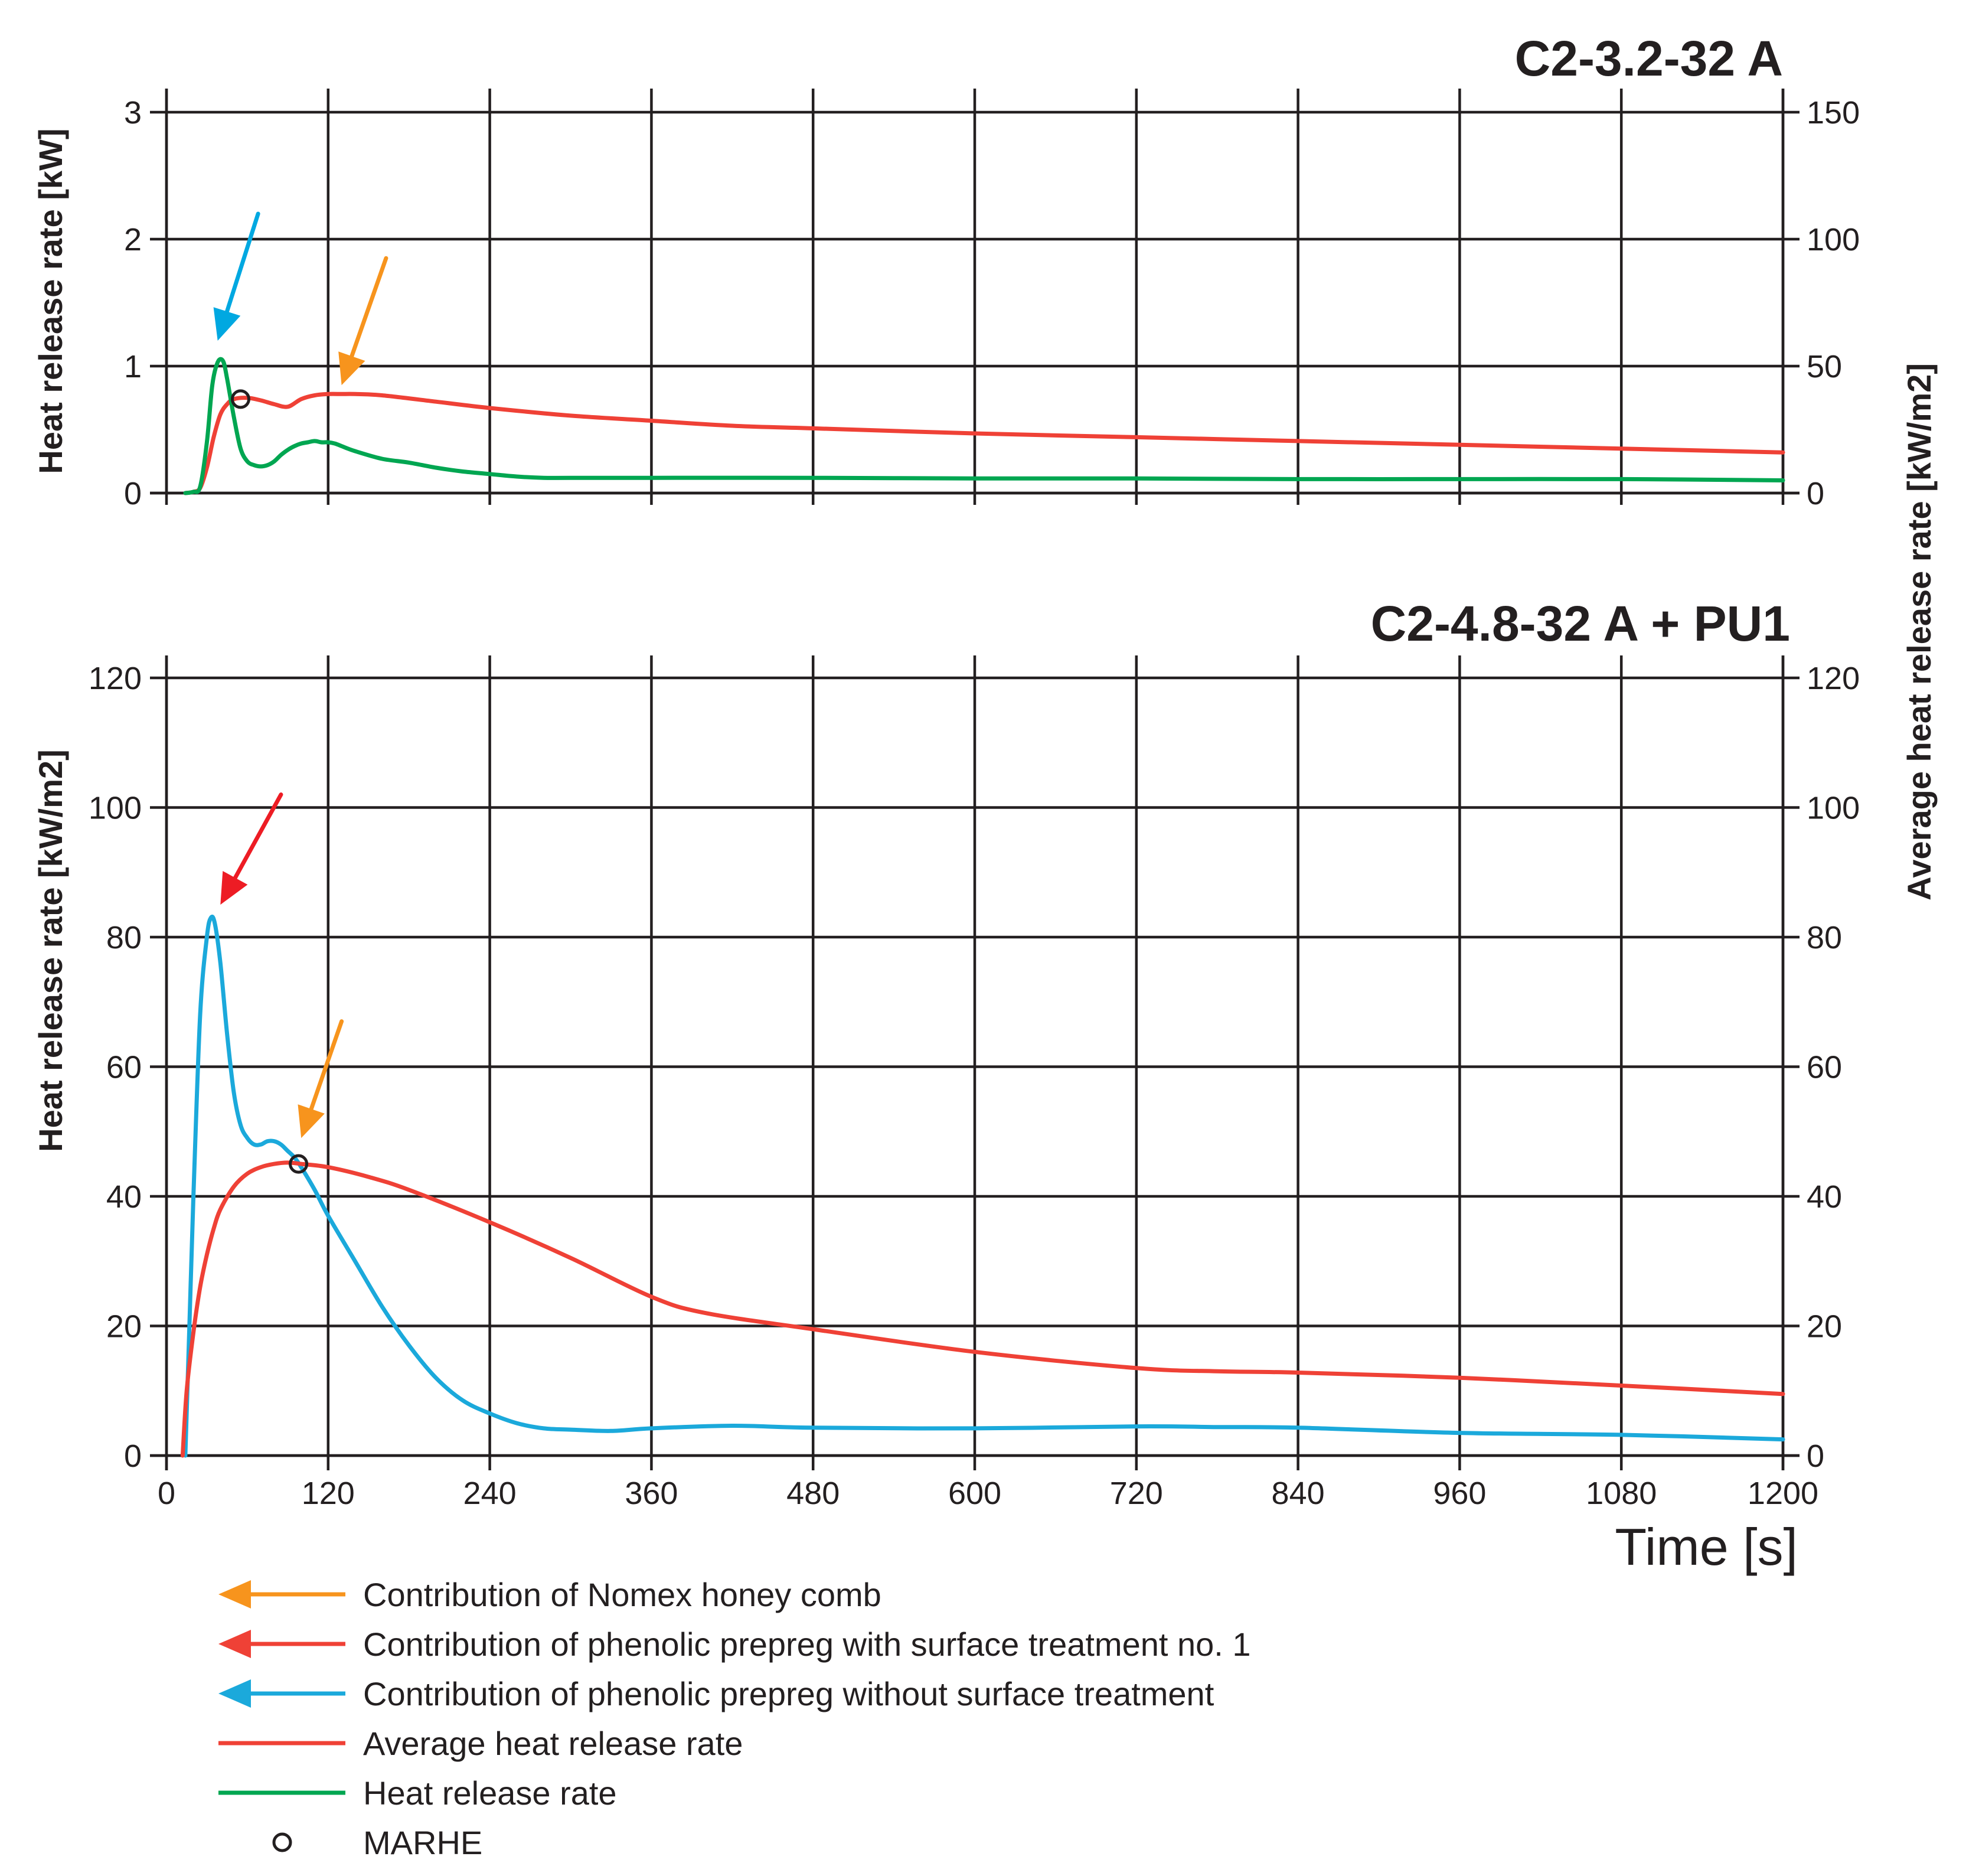  Describe the element at coordinates (651, 1494) in the screenshot. I see `x-tick-label: 360` at that location.